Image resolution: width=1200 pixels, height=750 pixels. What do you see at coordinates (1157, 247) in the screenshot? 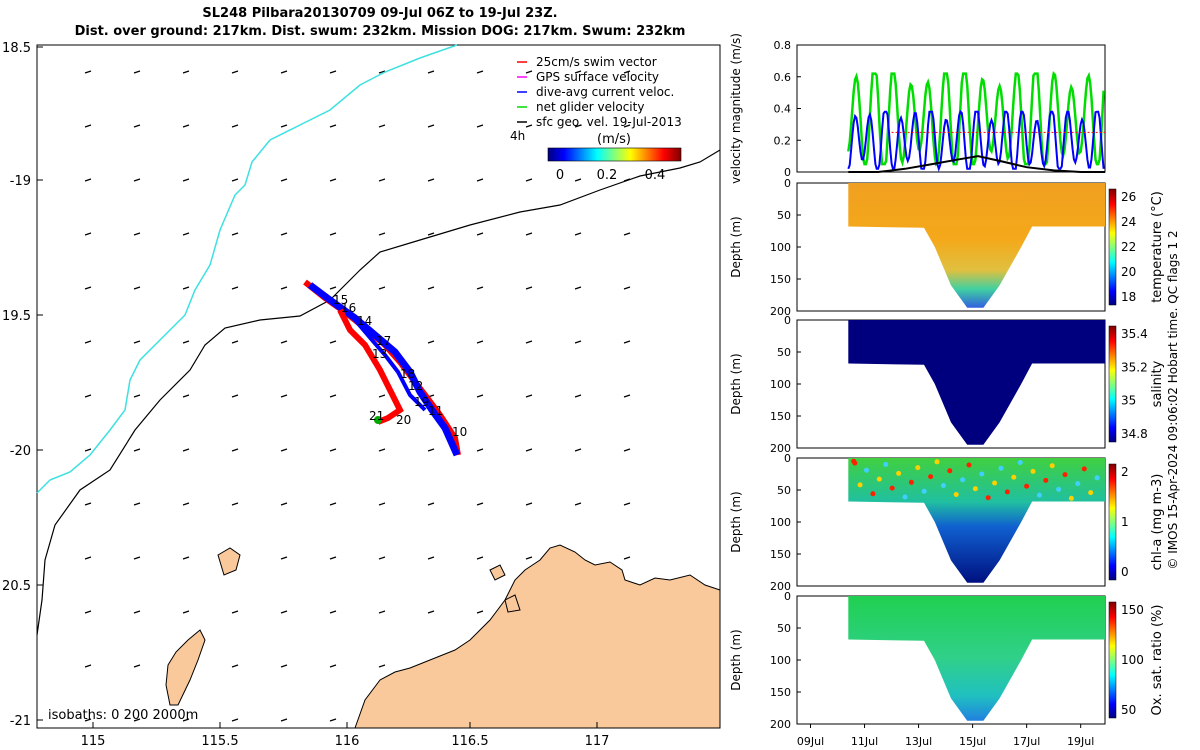
I see `colorbar-label: temperature (°C)` at bounding box center [1157, 247].